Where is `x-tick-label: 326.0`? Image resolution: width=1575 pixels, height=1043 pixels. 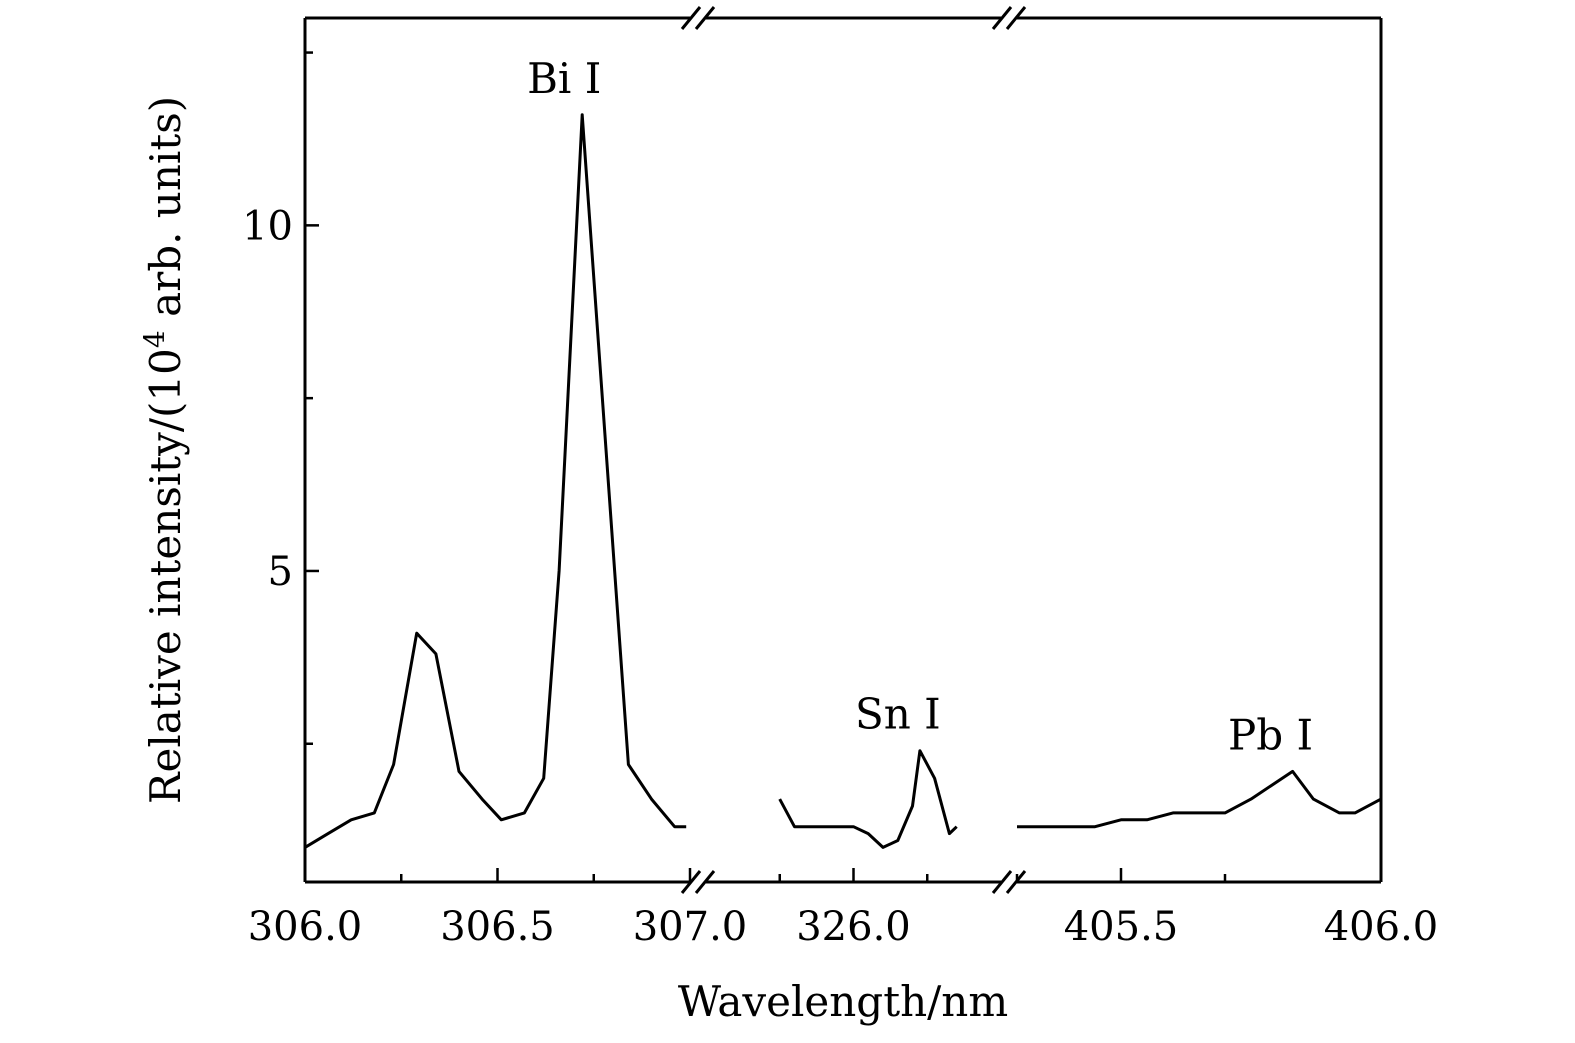 x-tick-label: 326.0 is located at coordinates (853, 927).